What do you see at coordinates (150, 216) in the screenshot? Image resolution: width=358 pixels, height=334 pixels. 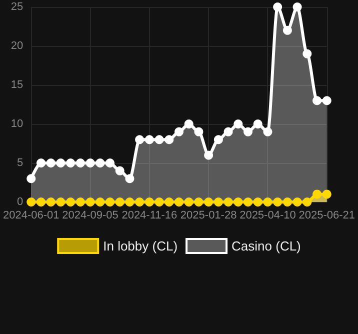 I see `x-tick-label: 2024-11-16` at bounding box center [150, 216].